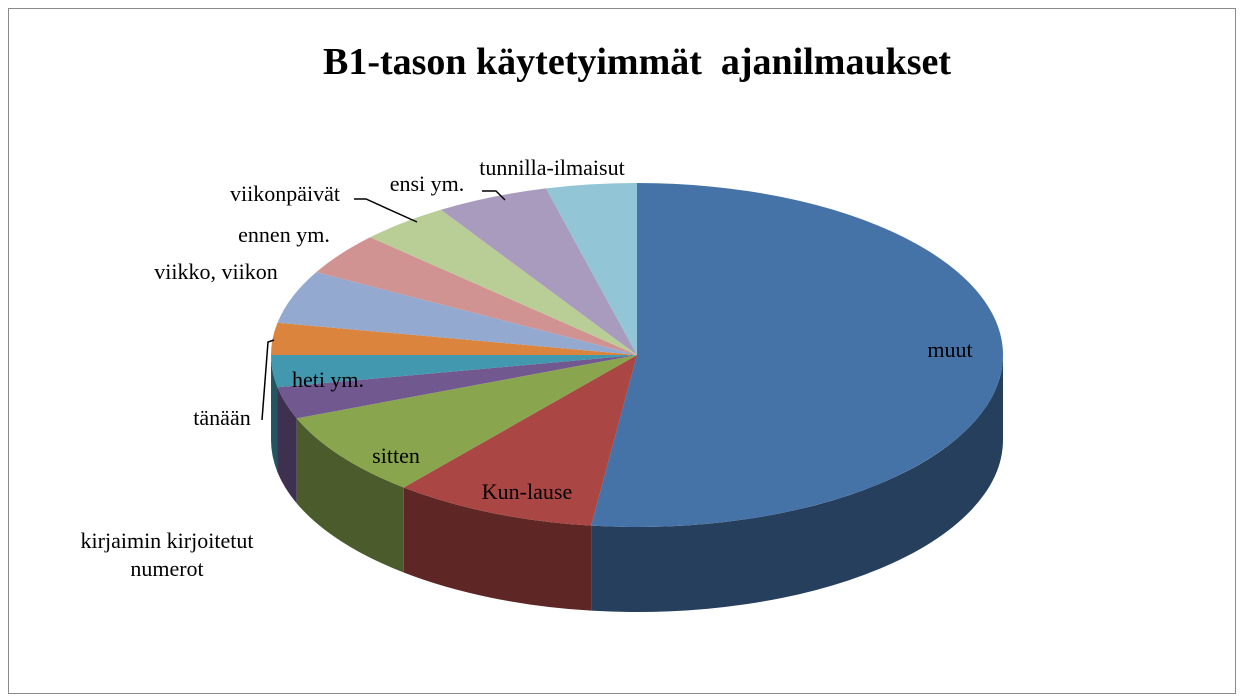 Image resolution: width=1248 pixels, height=700 pixels. What do you see at coordinates (396, 455) in the screenshot?
I see `slice-label: sitten` at bounding box center [396, 455].